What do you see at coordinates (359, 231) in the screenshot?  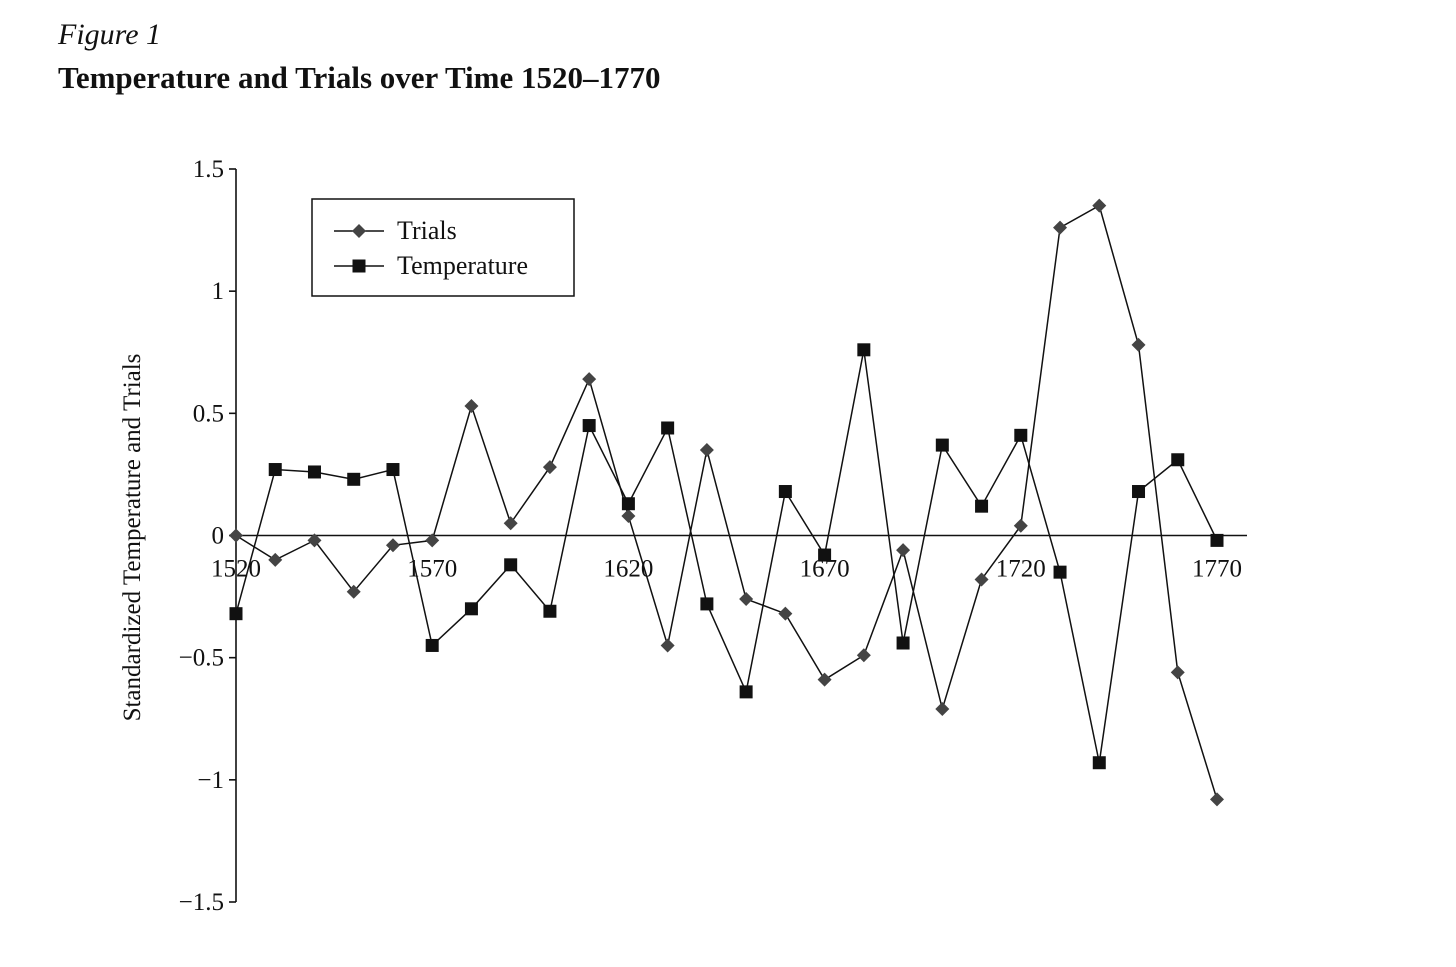 I see `legend-trials-marker` at bounding box center [359, 231].